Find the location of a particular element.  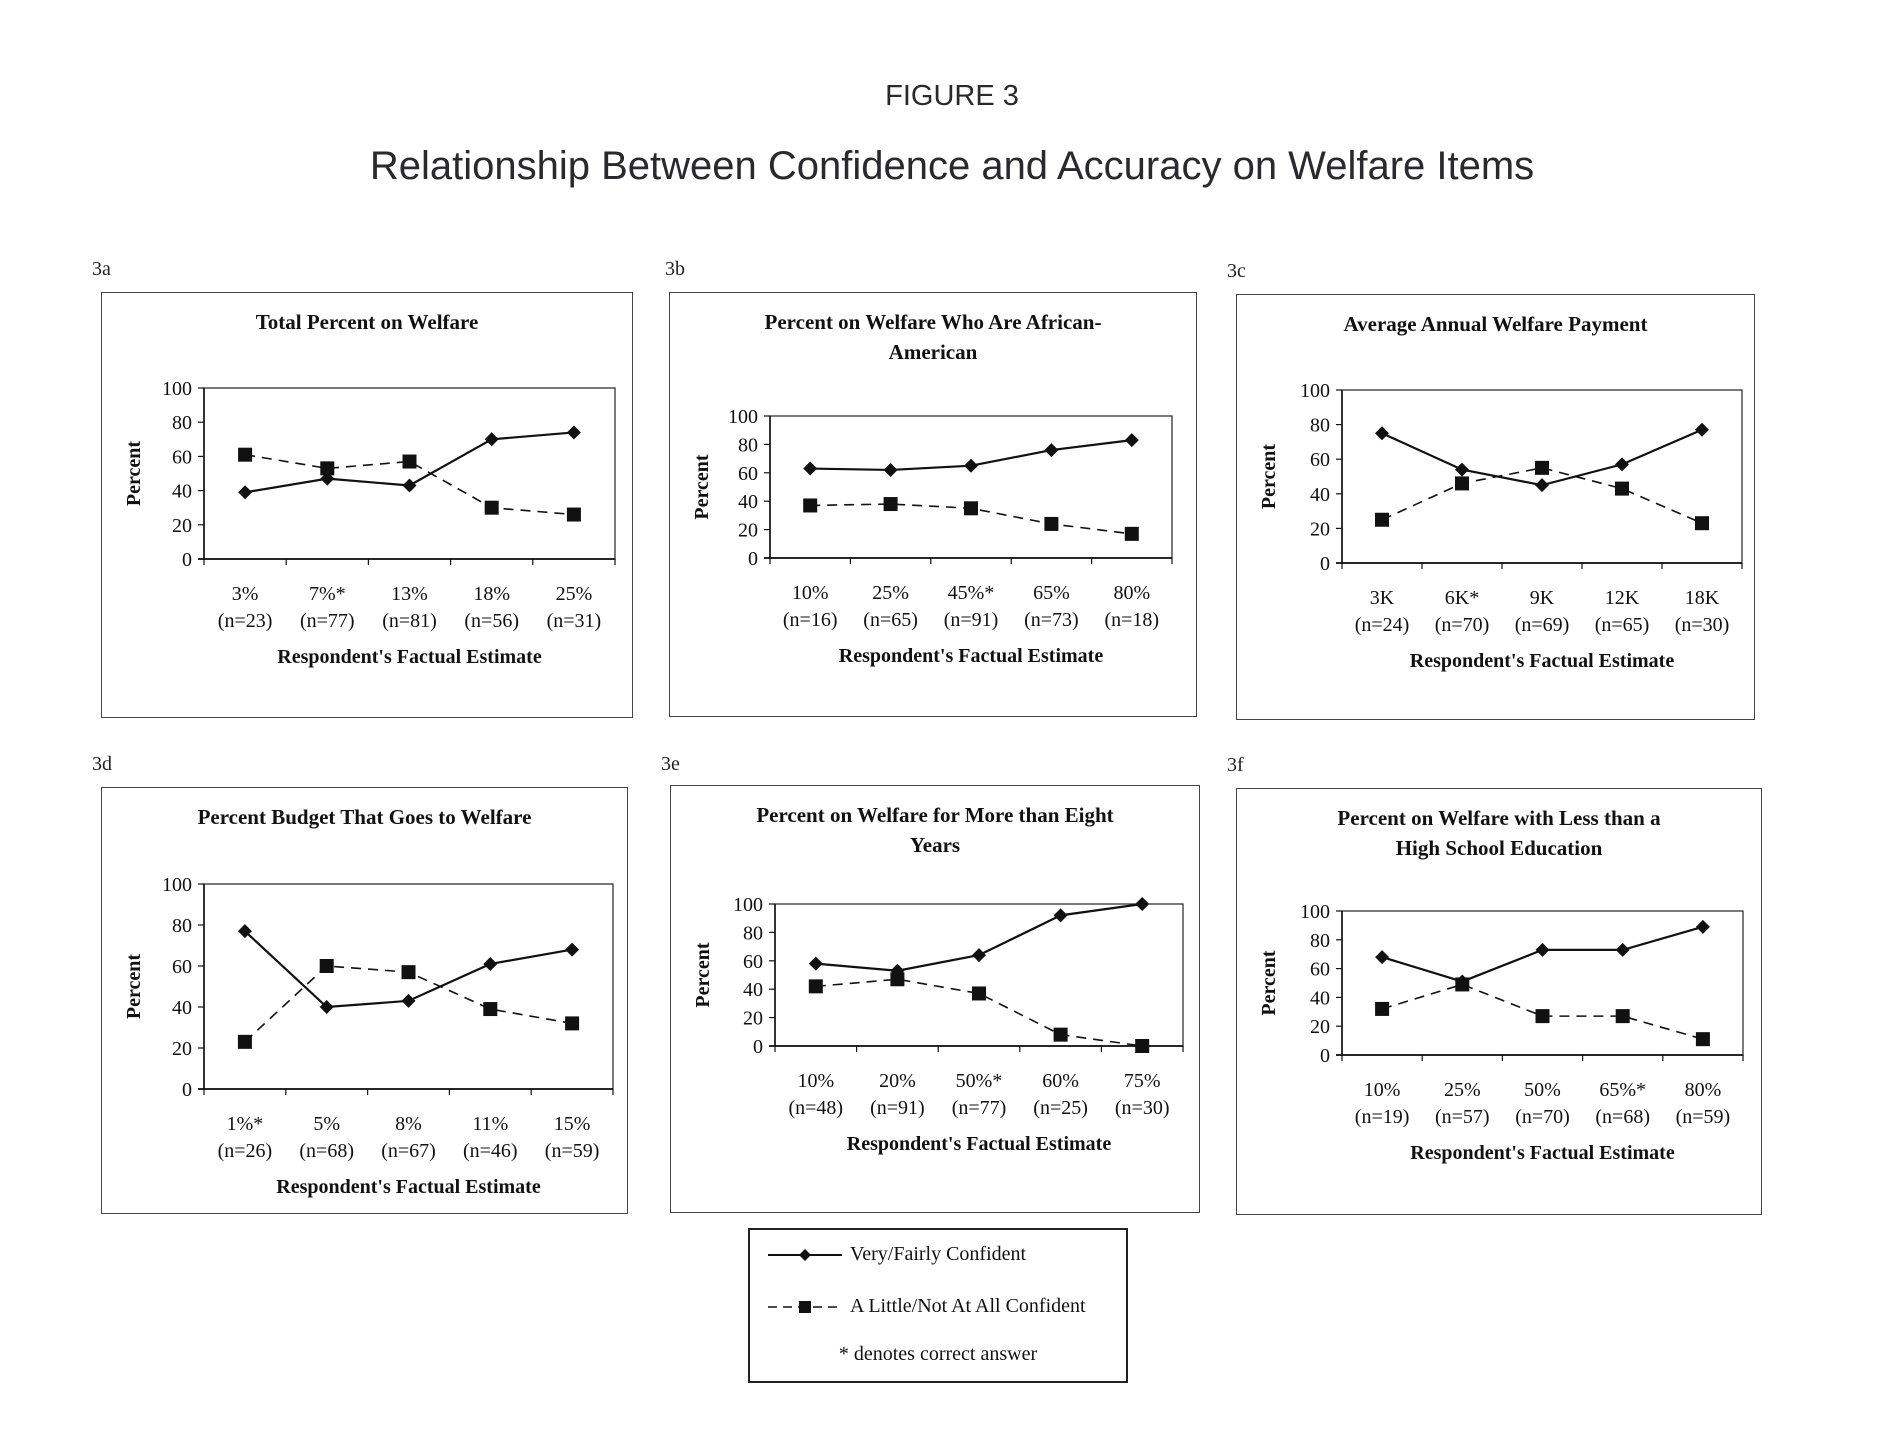

x-n-label: (n=59) is located at coordinates (572, 1151).